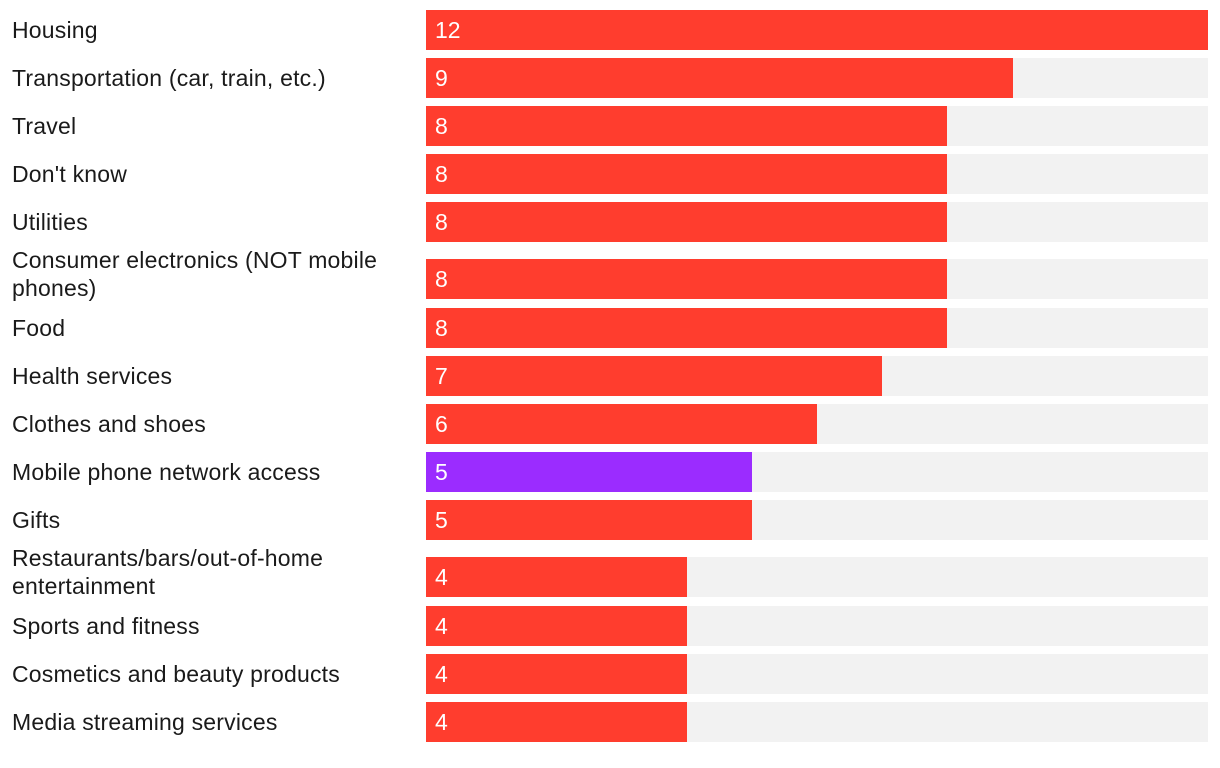  I want to click on bar-row: Sports and fitness 4, so click(610, 630).